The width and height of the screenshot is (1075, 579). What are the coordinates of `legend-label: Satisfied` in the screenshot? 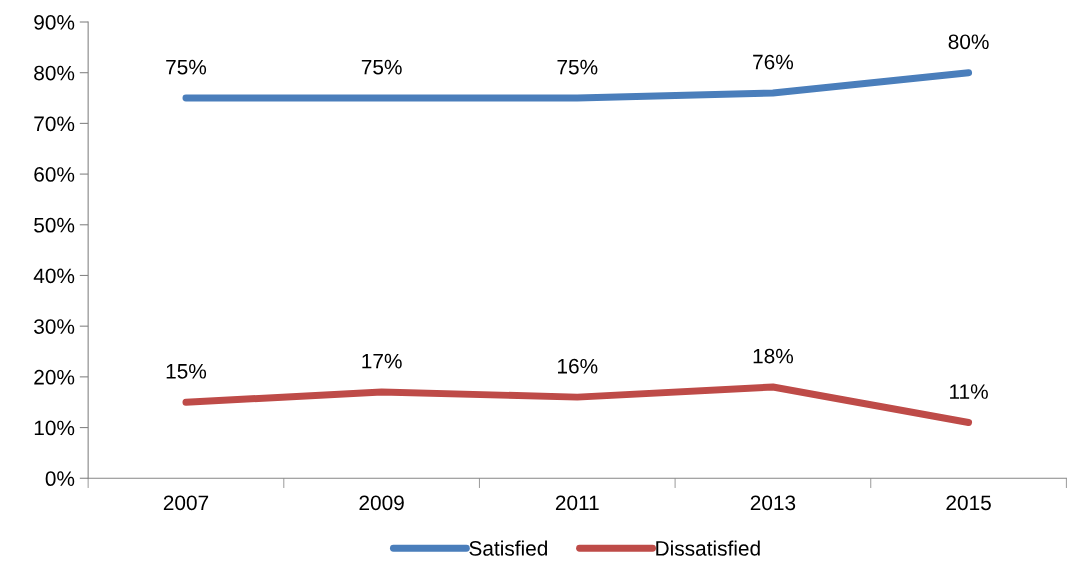 It's located at (508, 548).